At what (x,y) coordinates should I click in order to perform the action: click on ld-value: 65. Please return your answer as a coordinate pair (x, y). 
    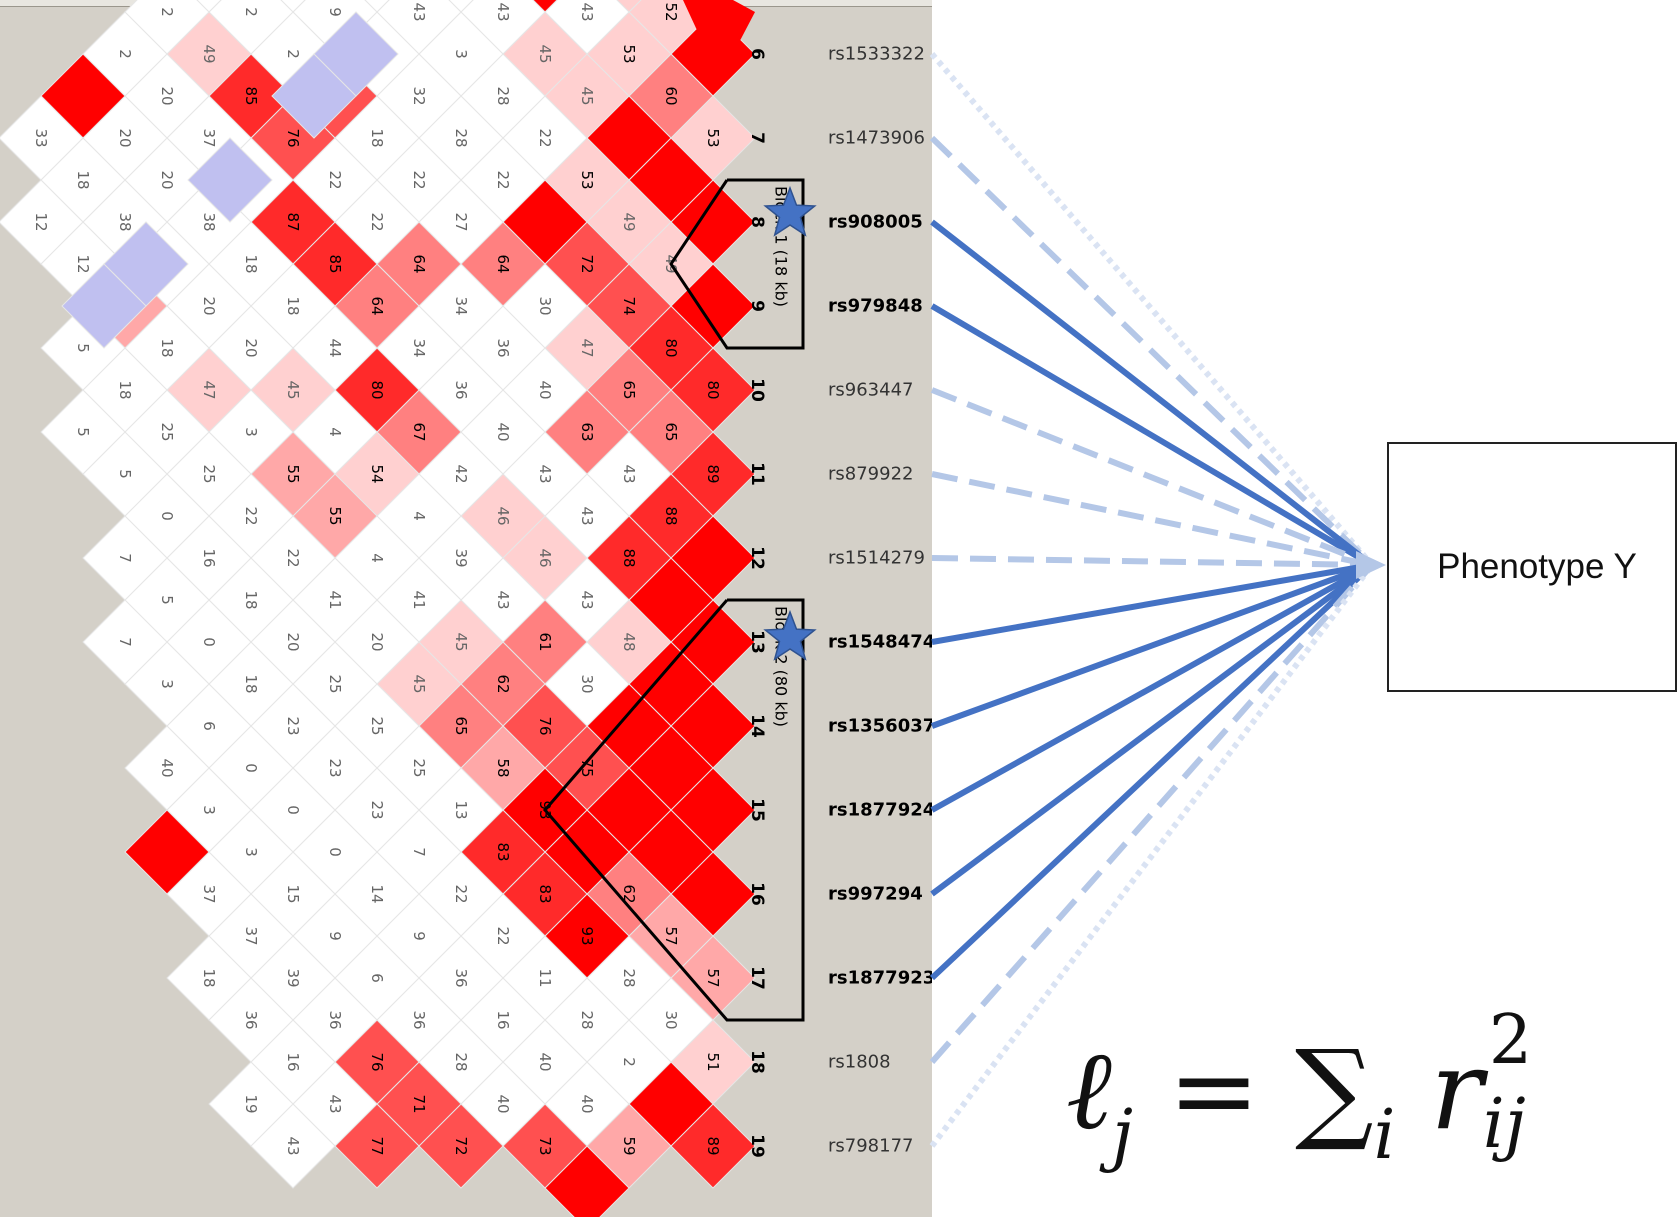
    Looking at the image, I should click on (671, 431).